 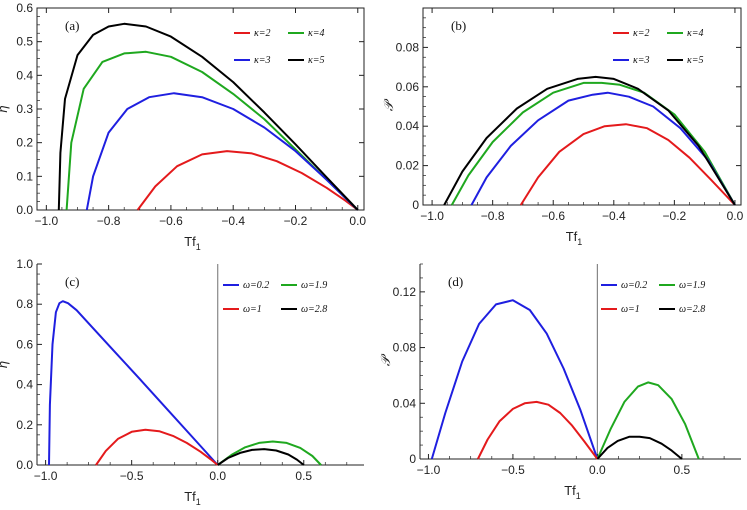 I want to click on panel-label: (b), so click(x=458, y=25).